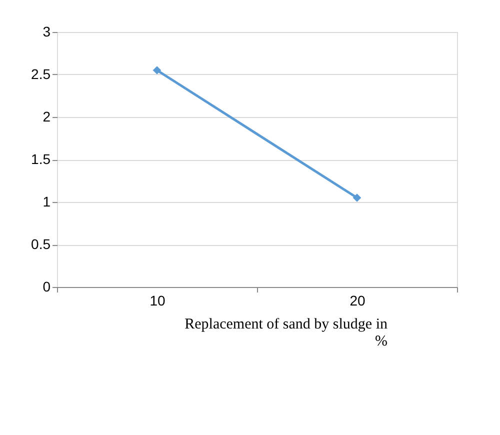 The width and height of the screenshot is (500, 435). What do you see at coordinates (46, 116) in the screenshot?
I see `y-tick-label: 2` at bounding box center [46, 116].